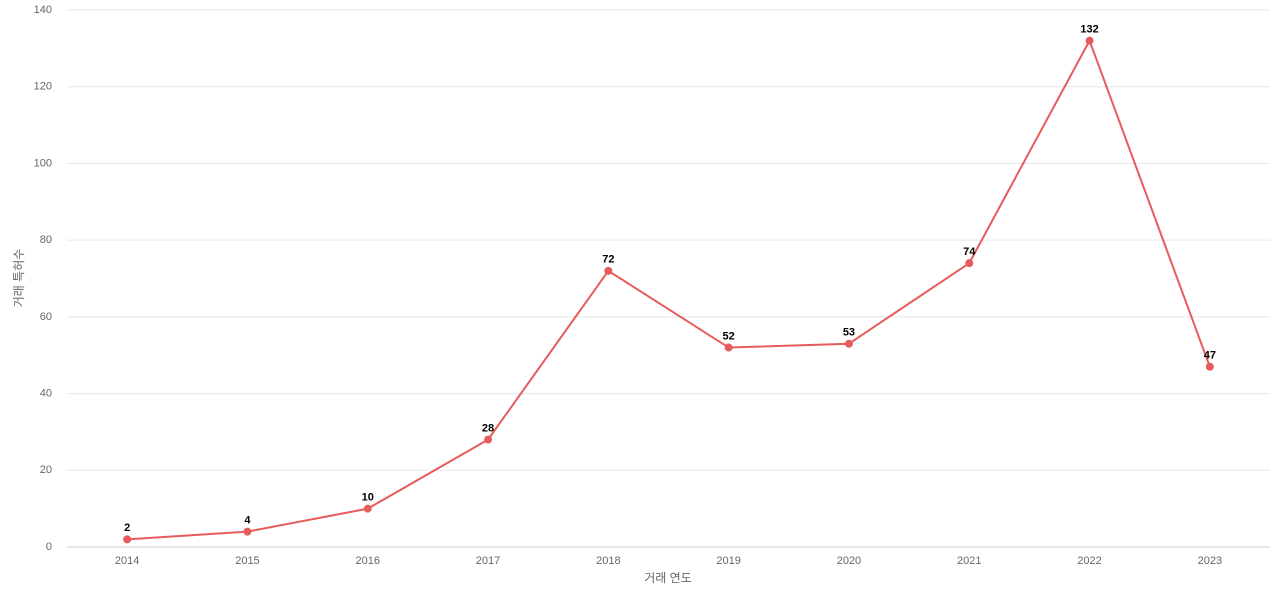 The width and height of the screenshot is (1280, 600). Describe the element at coordinates (488, 561) in the screenshot. I see `x-tick-label: 2017` at that location.